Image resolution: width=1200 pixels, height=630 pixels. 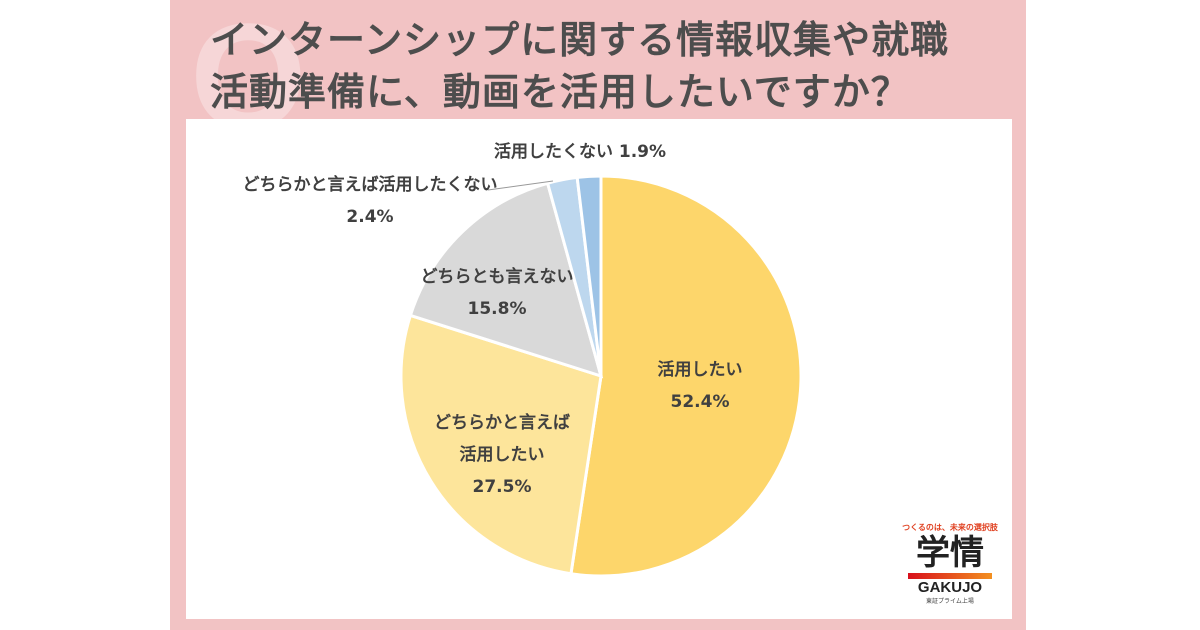 I want to click on logo-bar, so click(x=950, y=576).